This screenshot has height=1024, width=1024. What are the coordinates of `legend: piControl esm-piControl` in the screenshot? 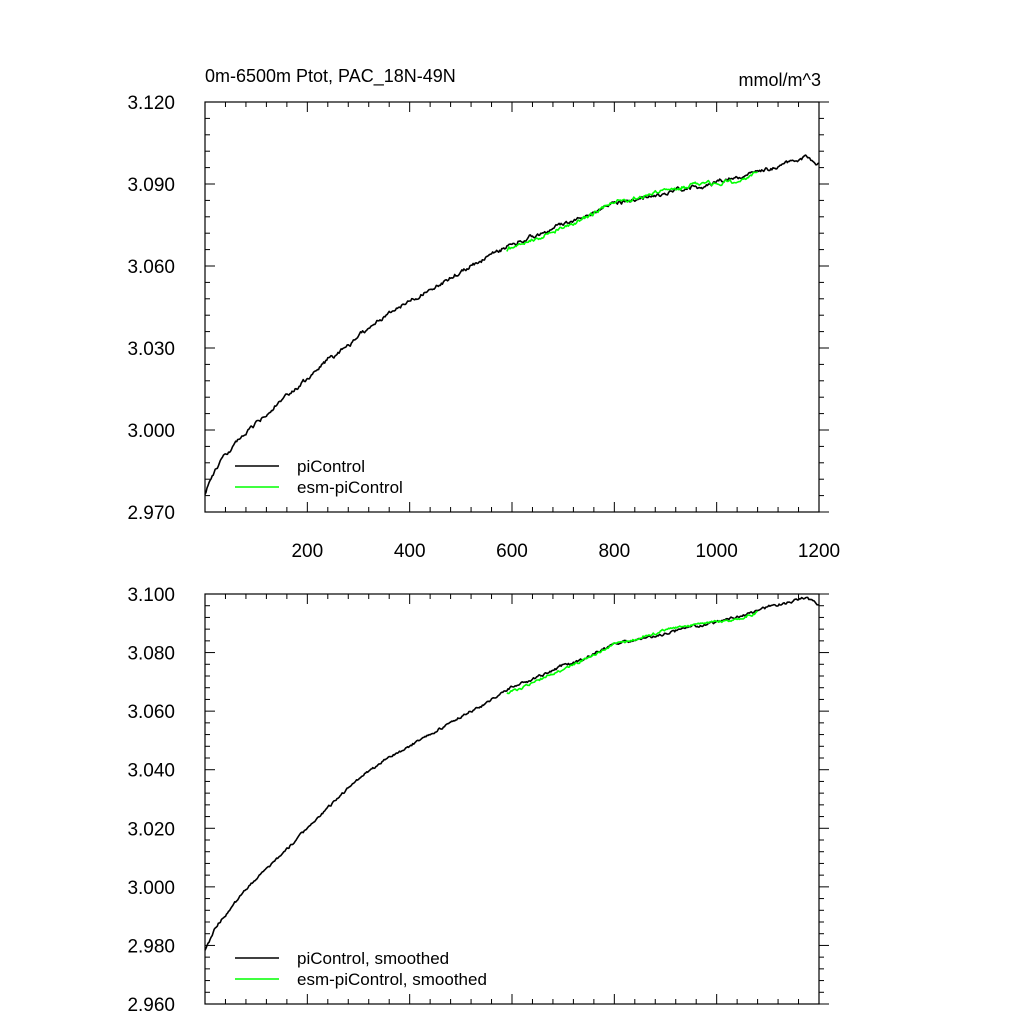 It's located at (319, 477).